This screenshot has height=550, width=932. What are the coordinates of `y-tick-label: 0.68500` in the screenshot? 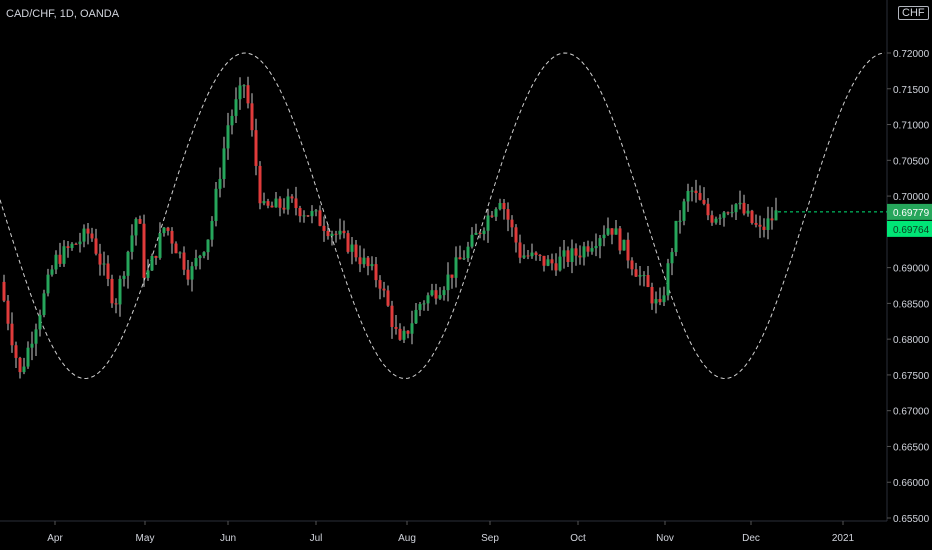 It's located at (911, 304).